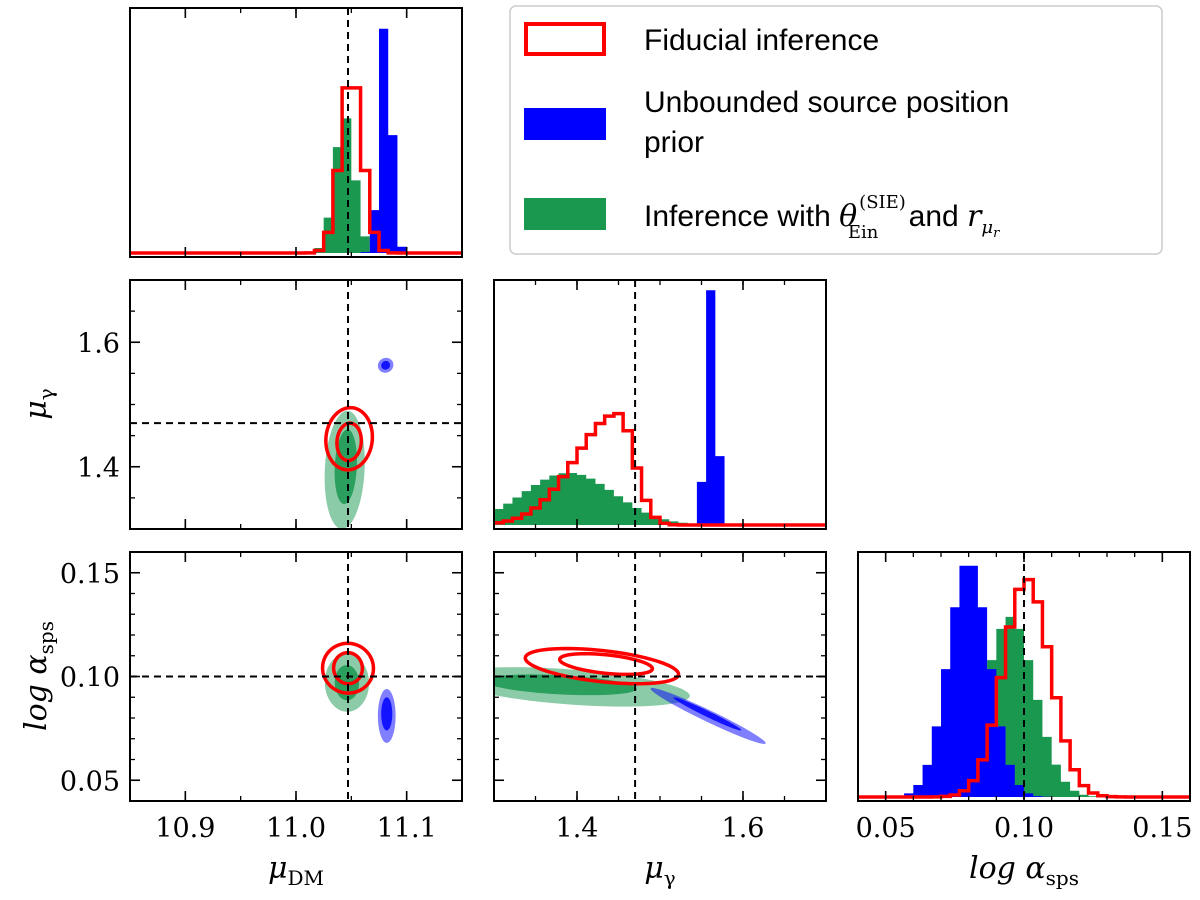 This screenshot has width=1200, height=900. Describe the element at coordinates (674, 142) in the screenshot. I see `legend-label-unbounded-line2: prior` at that location.